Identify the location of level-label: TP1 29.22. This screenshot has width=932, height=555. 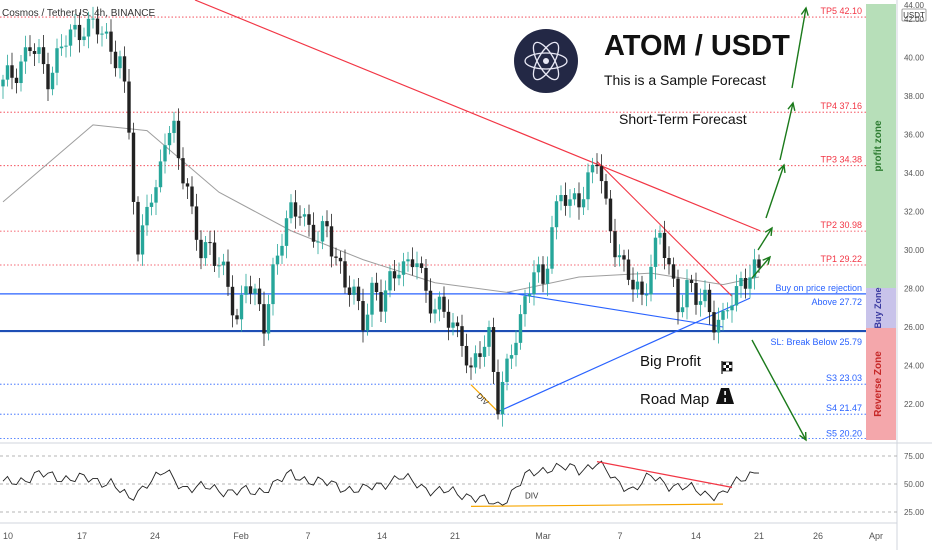
(841, 259).